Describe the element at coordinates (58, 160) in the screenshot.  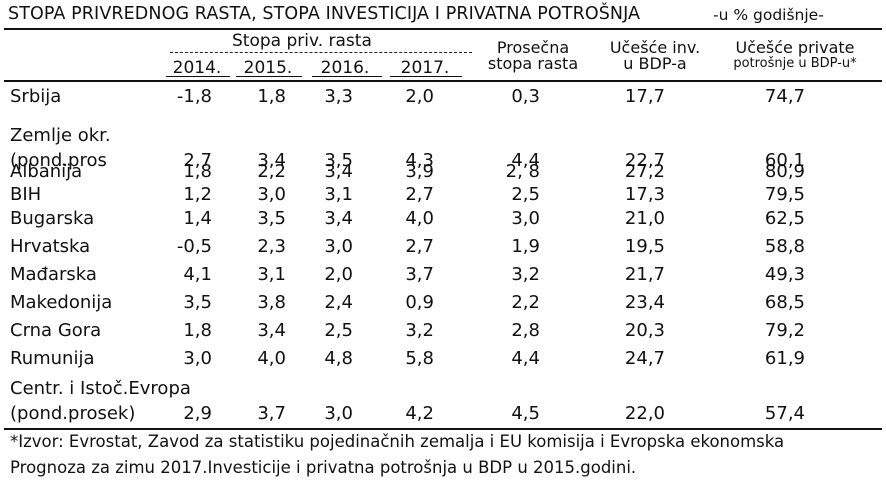
I see `row-label: (pond.pros` at that location.